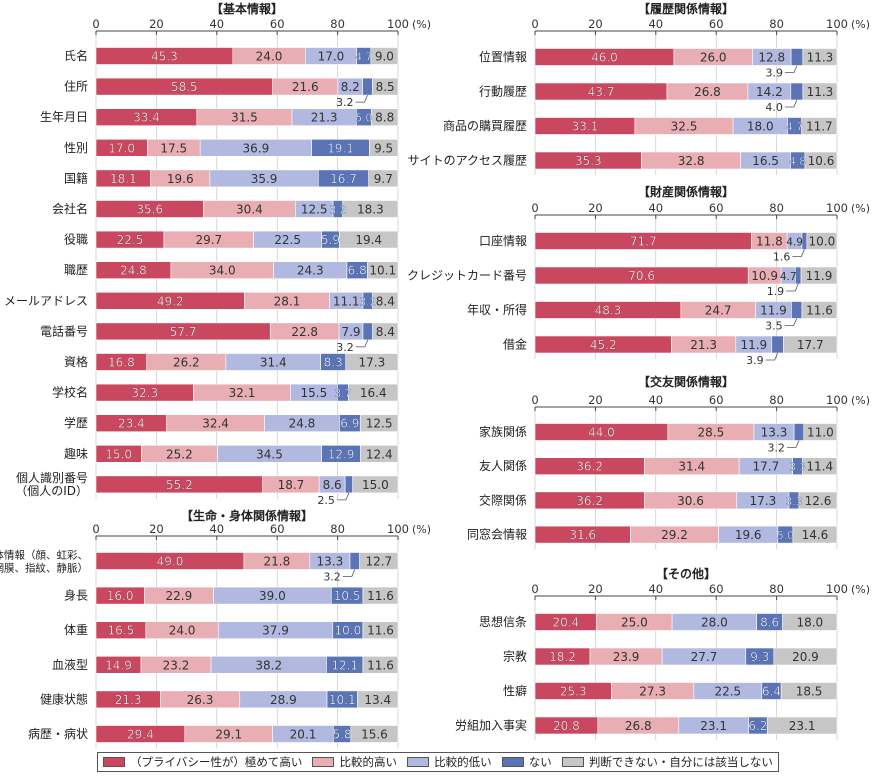 This screenshot has width=876, height=777. What do you see at coordinates (718, 311) in the screenshot?
I see `data-label: 24.7` at bounding box center [718, 311].